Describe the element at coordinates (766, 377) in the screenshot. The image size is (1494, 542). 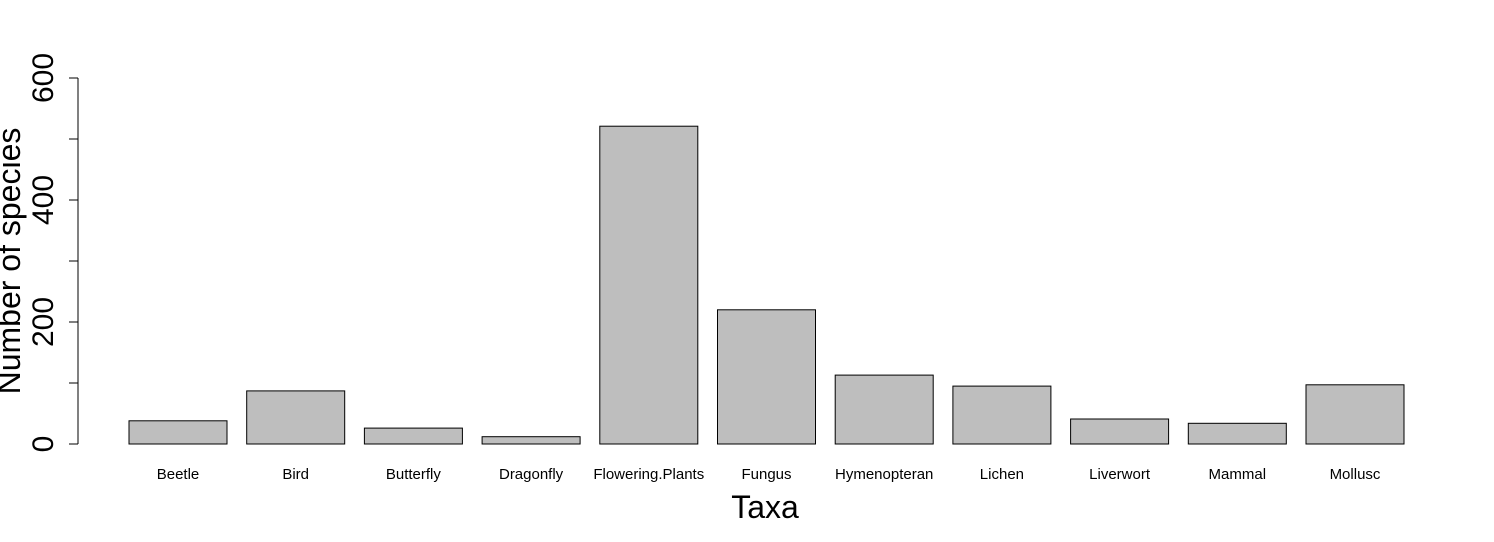
I see `bar-fungus` at that location.